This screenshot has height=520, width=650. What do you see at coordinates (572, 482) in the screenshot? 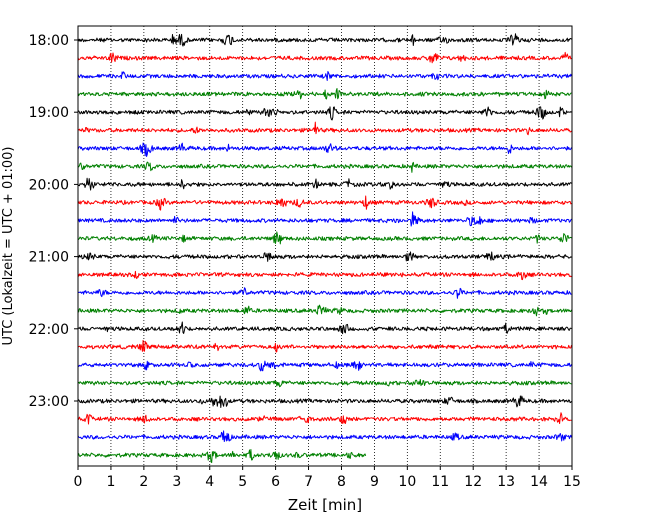
I see `x-tick-label: 15` at bounding box center [572, 482].